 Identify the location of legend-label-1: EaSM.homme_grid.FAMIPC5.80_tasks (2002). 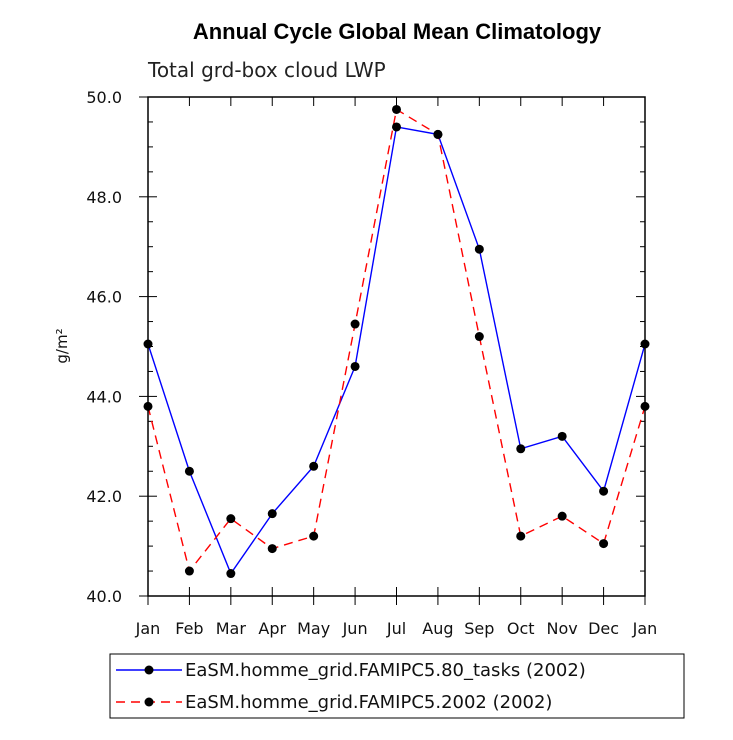
(385, 670).